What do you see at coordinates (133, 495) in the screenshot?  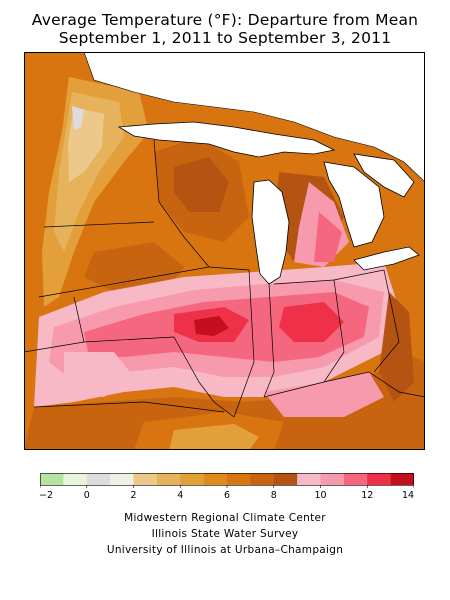 I see `legend-tick-label: 2` at bounding box center [133, 495].